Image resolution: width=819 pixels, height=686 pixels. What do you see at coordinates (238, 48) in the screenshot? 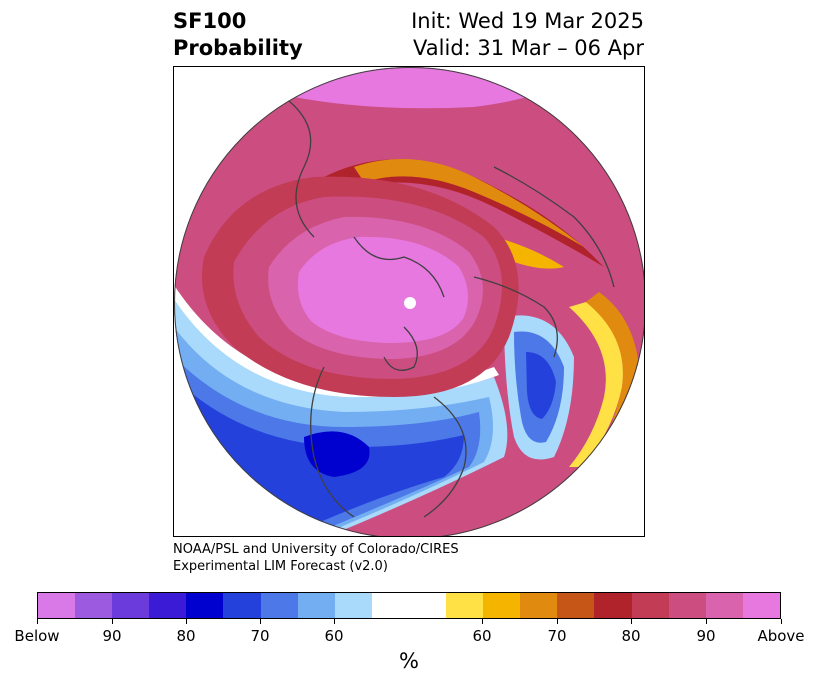
I see `title-line-2: Probability` at bounding box center [238, 48].